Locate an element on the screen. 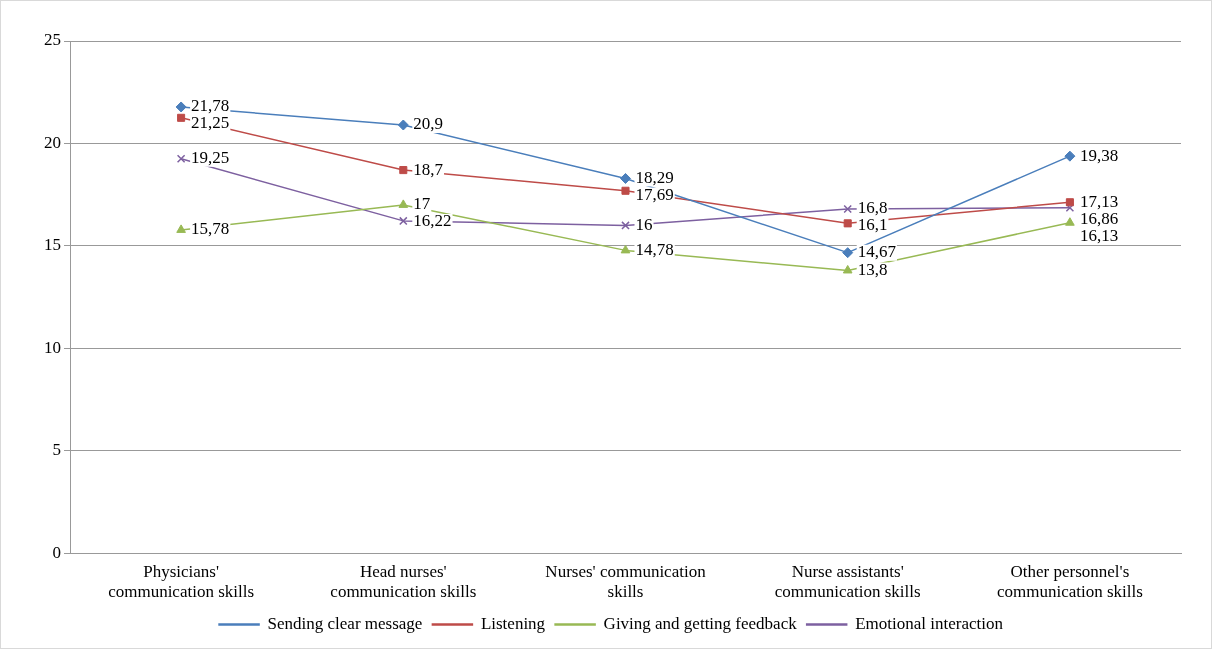  legend-label: Giving and getting feedback is located at coordinates (700, 623).